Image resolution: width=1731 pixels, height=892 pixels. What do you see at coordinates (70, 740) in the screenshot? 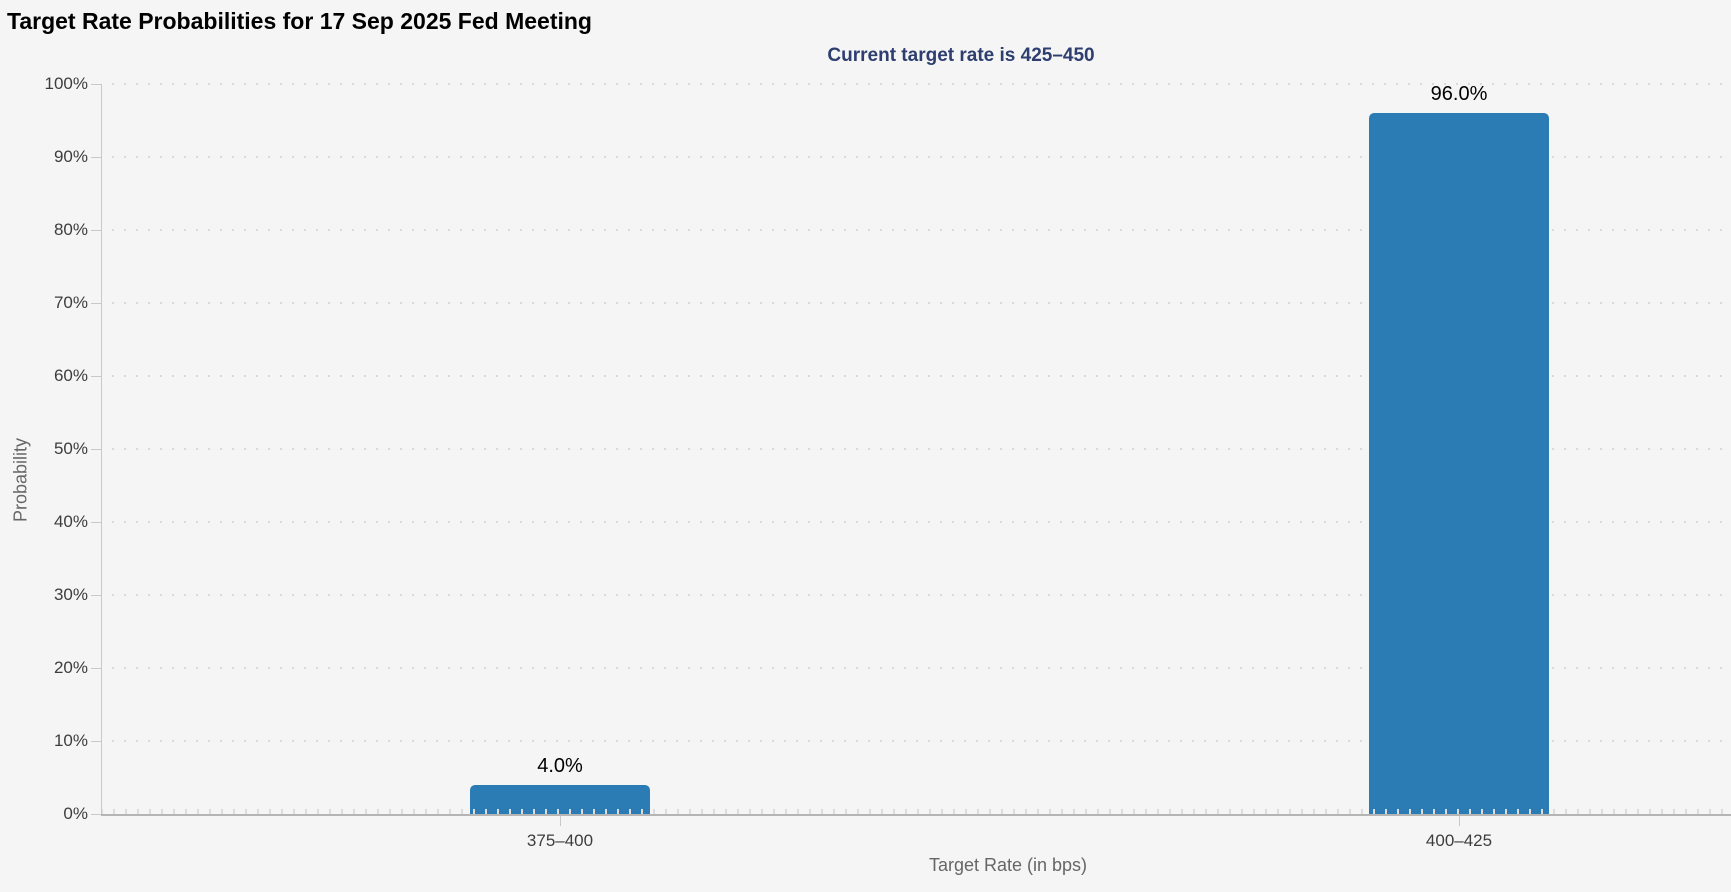
I see `y-tick-label: 10%` at bounding box center [70, 740].